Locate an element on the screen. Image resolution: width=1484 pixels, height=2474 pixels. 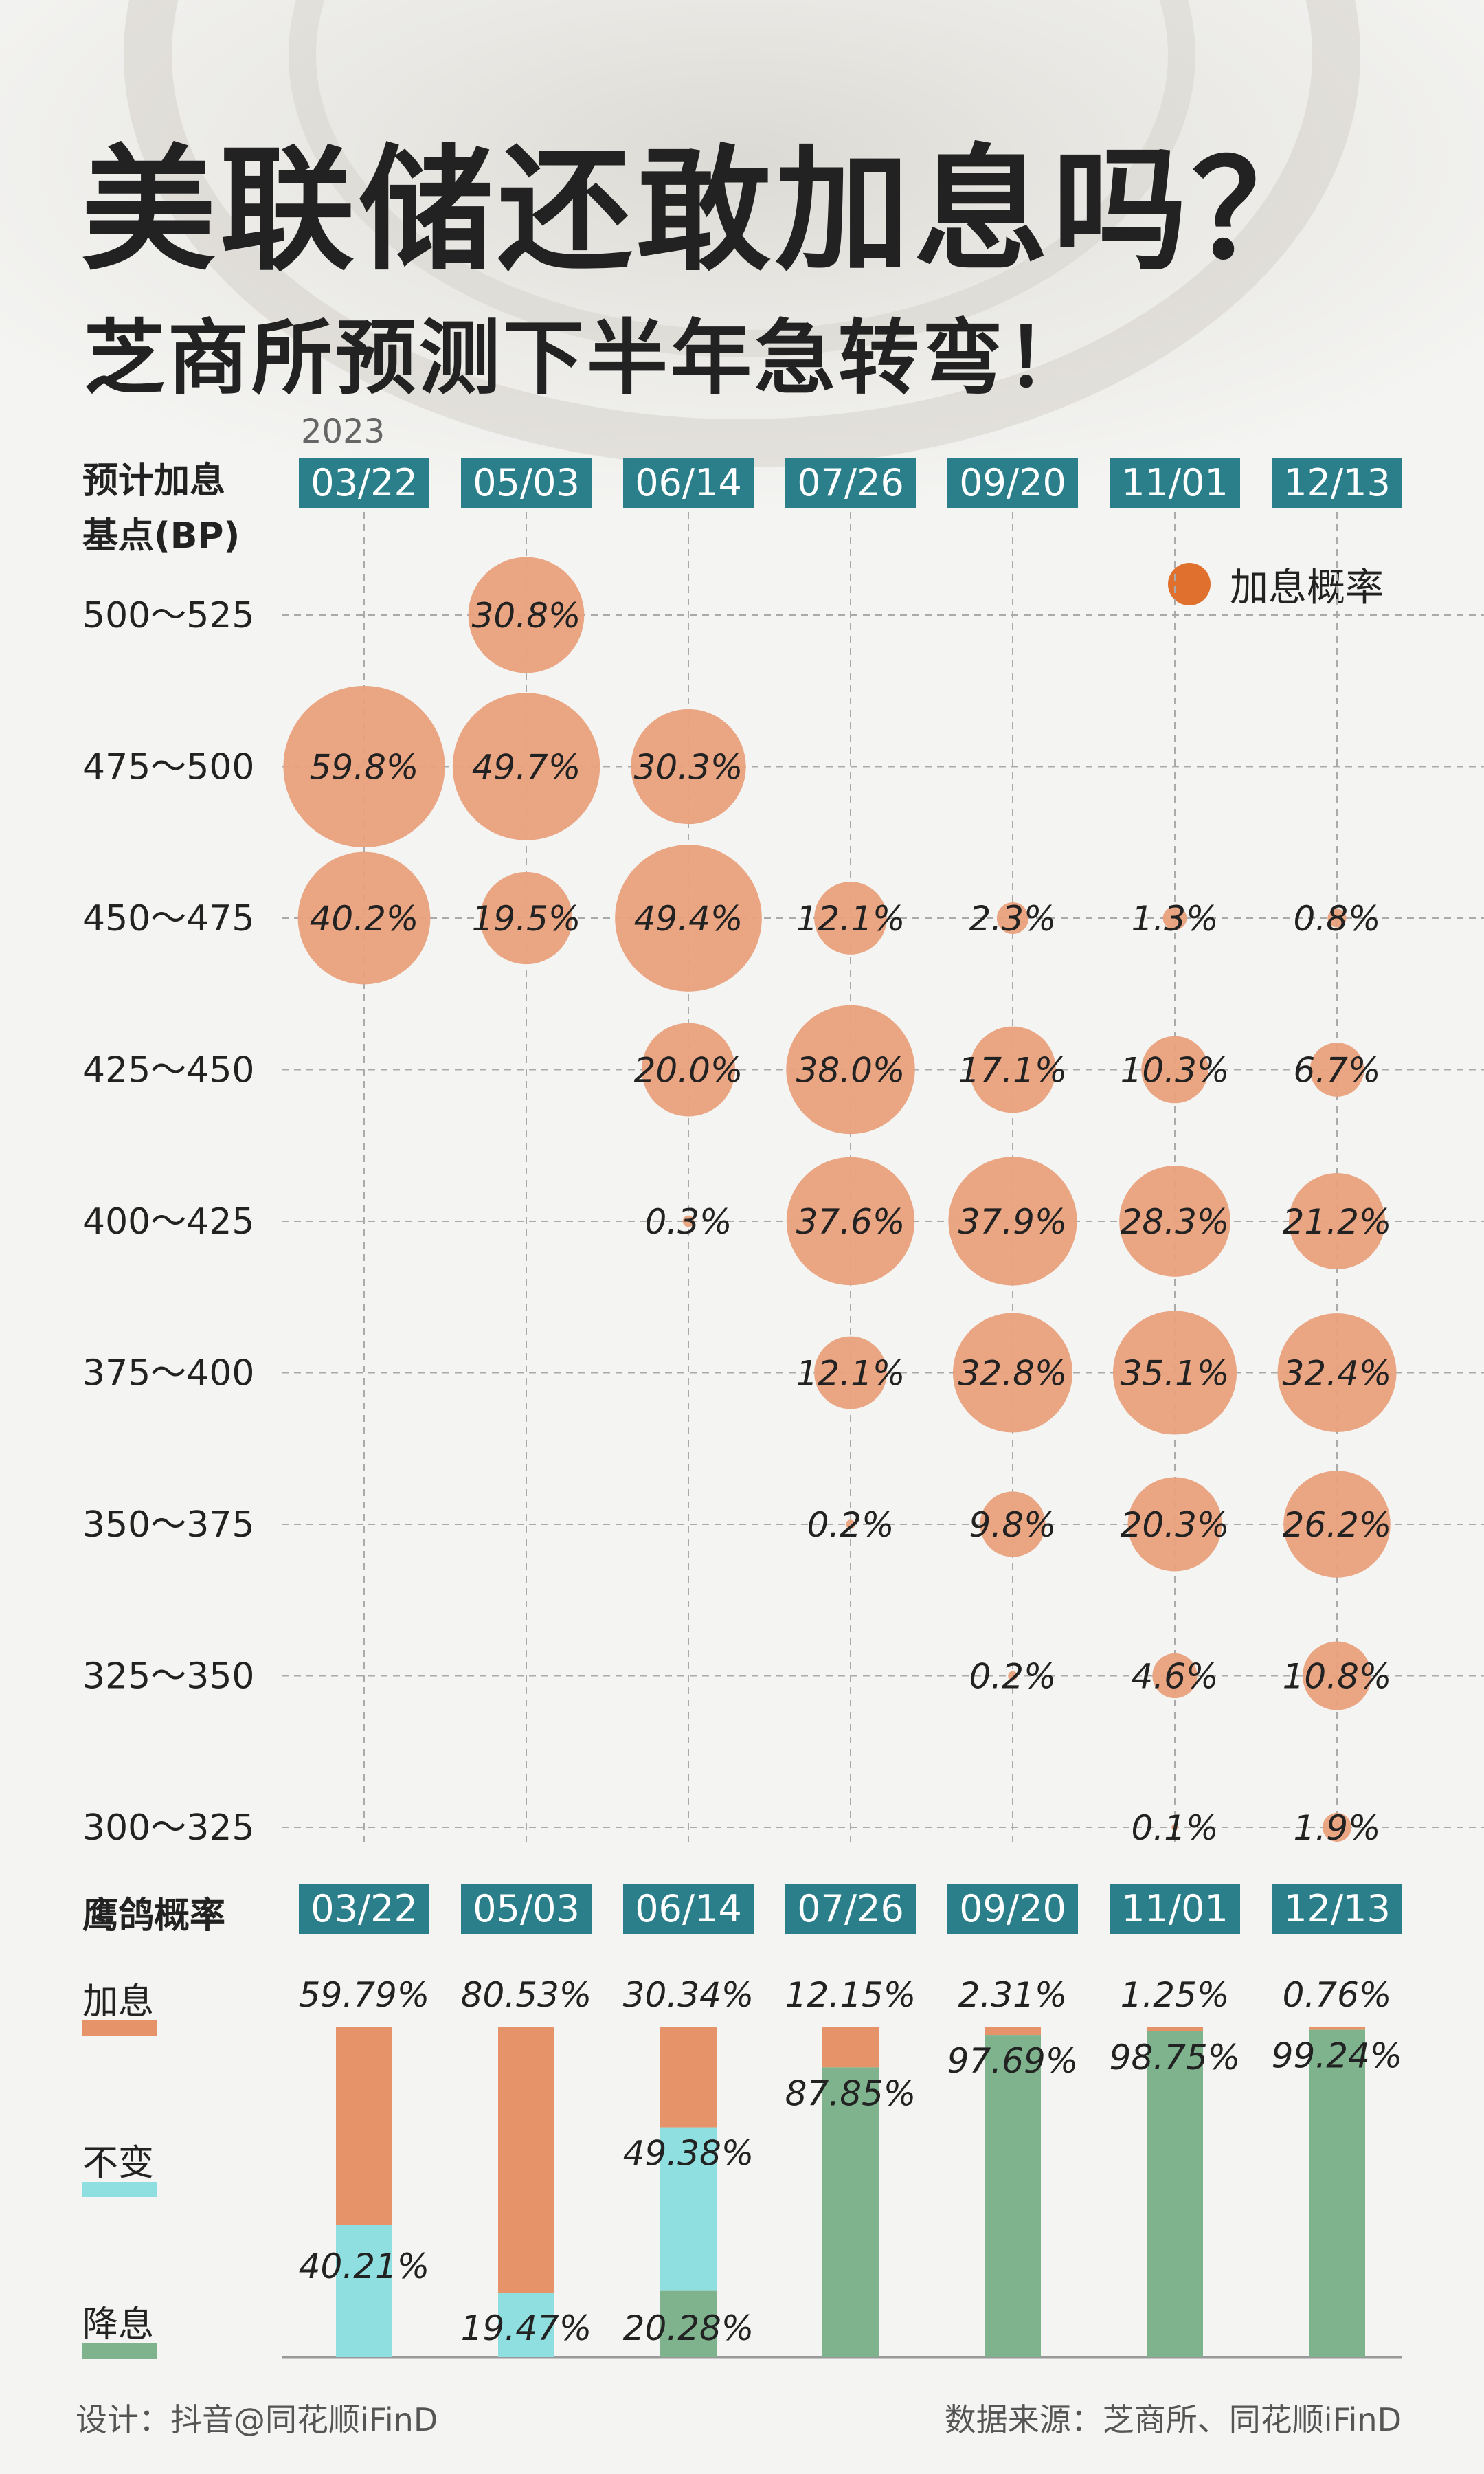
bubble-label-11: 37.6% is located at coordinates (851, 1222).